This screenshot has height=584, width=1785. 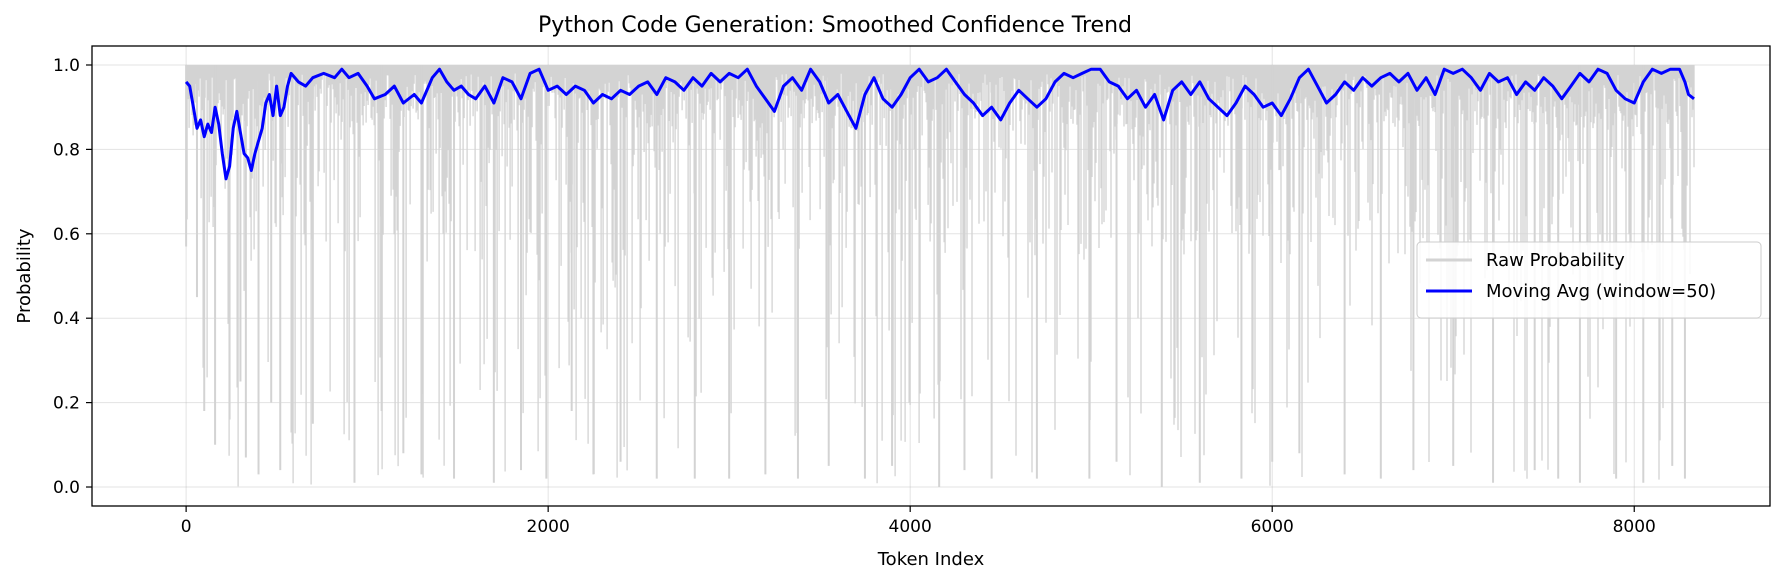 What do you see at coordinates (66, 66) in the screenshot?
I see `y-tick-label: 1.0` at bounding box center [66, 66].